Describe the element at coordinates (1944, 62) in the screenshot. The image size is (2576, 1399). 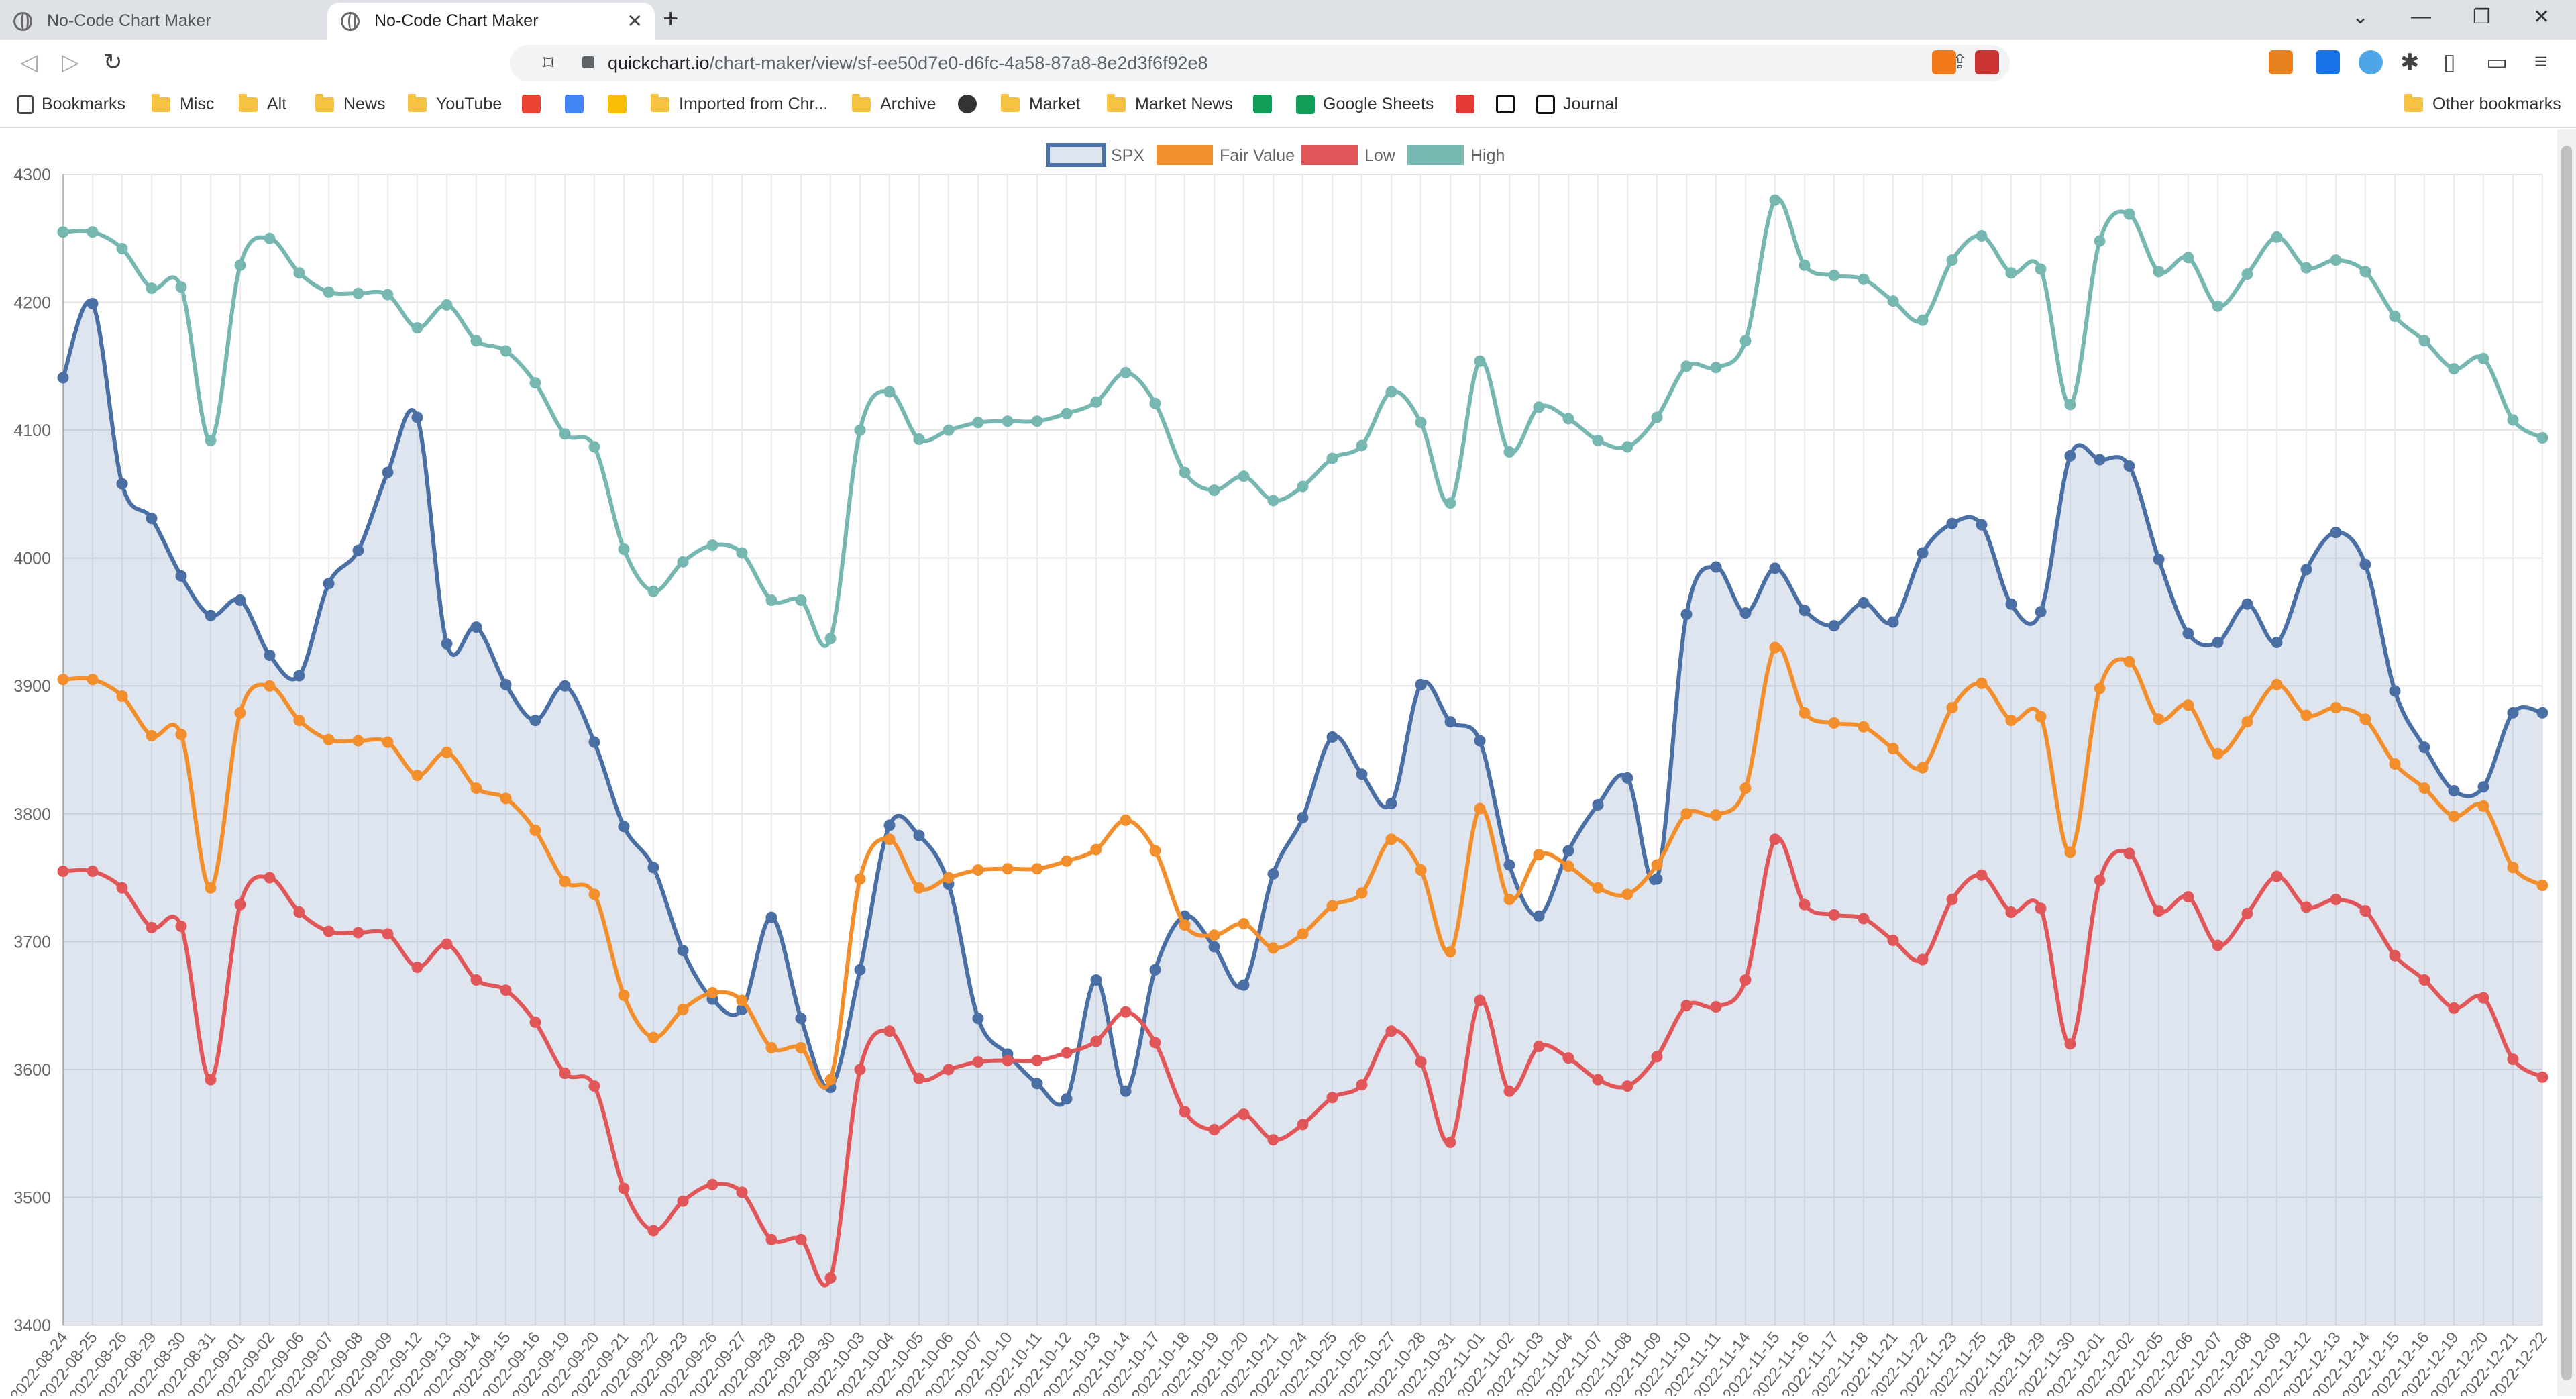
I see `brave-shield-icon` at that location.